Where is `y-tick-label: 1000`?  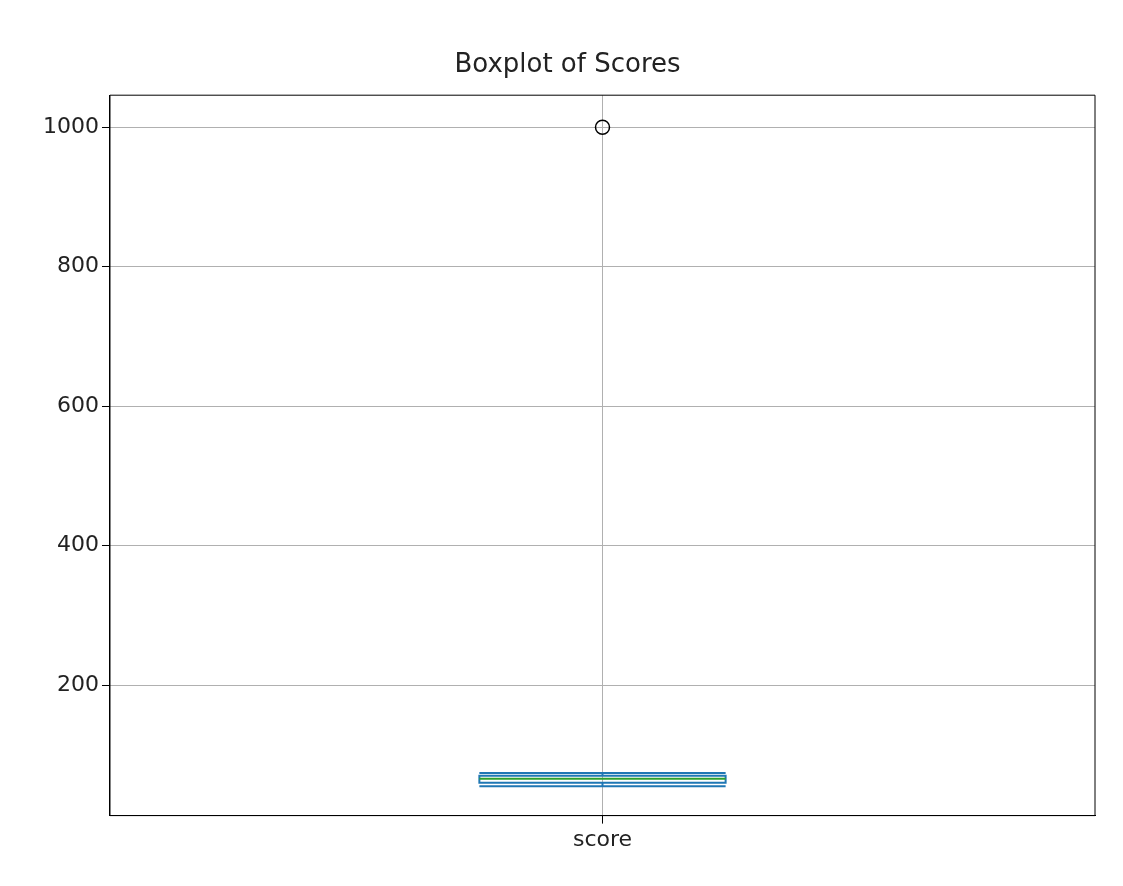 y-tick-label: 1000 is located at coordinates (70, 125).